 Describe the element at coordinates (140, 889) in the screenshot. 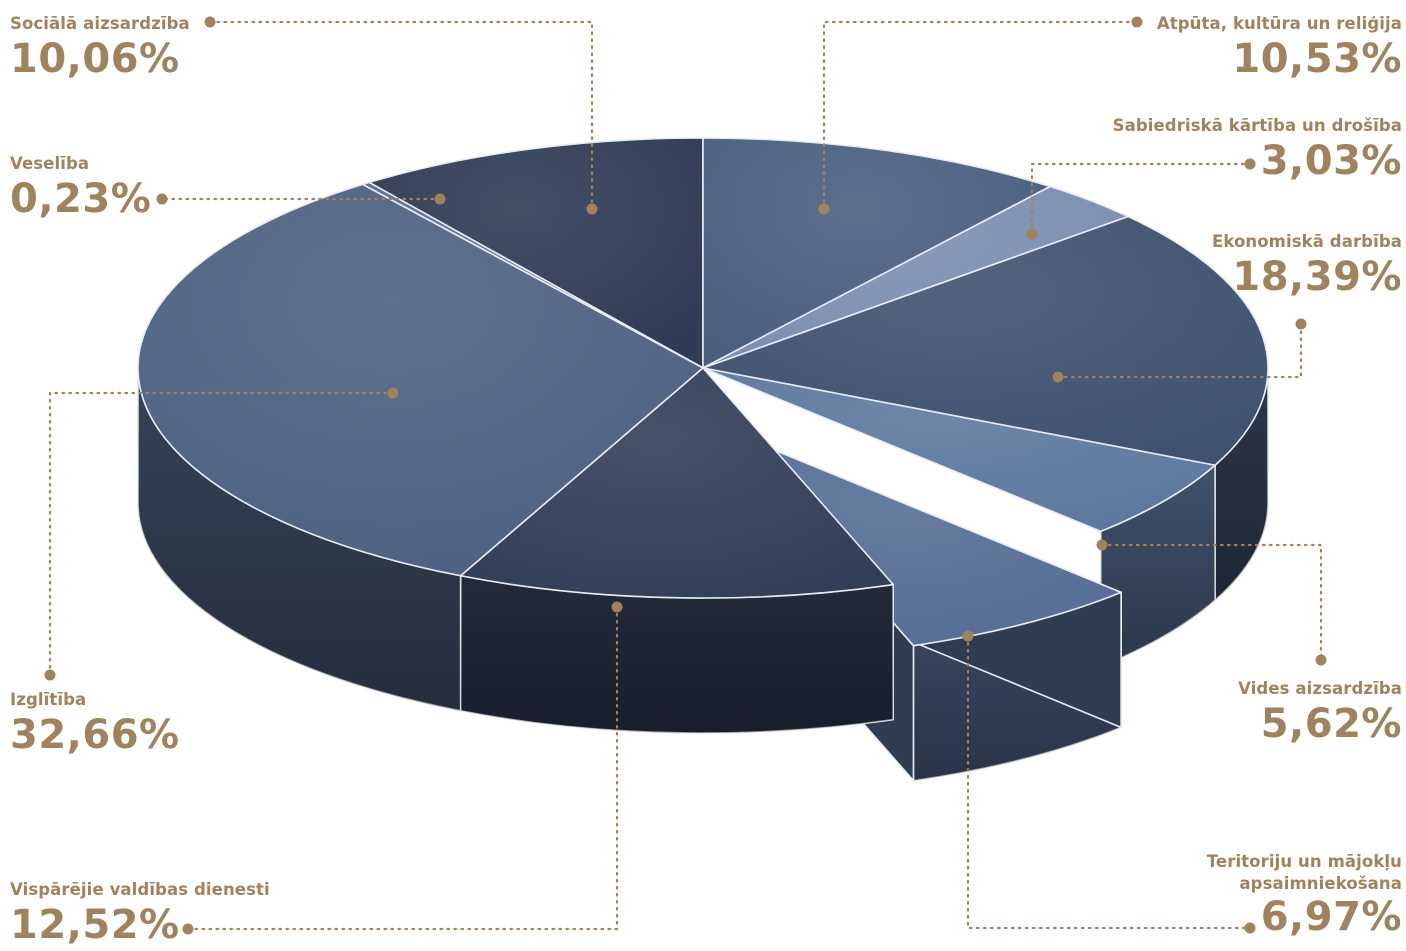

I see `label-name: Vispārējie valdības dienesti` at that location.